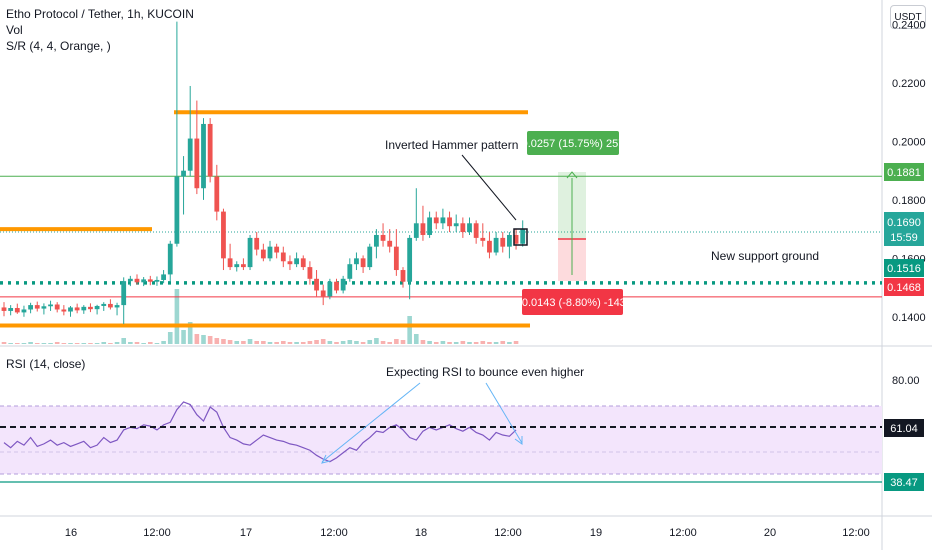 The image size is (932, 550). Describe the element at coordinates (904, 287) in the screenshot. I see `stop-price-tag: 0.1468` at that location.